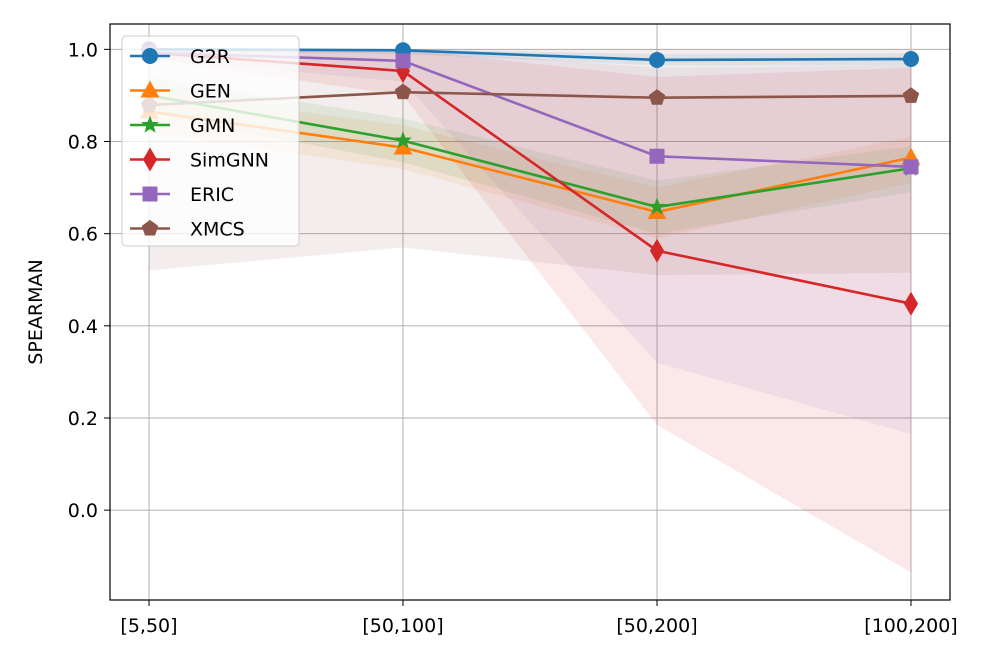  Describe the element at coordinates (212, 126) in the screenshot. I see `legend-label: GMN` at that location.